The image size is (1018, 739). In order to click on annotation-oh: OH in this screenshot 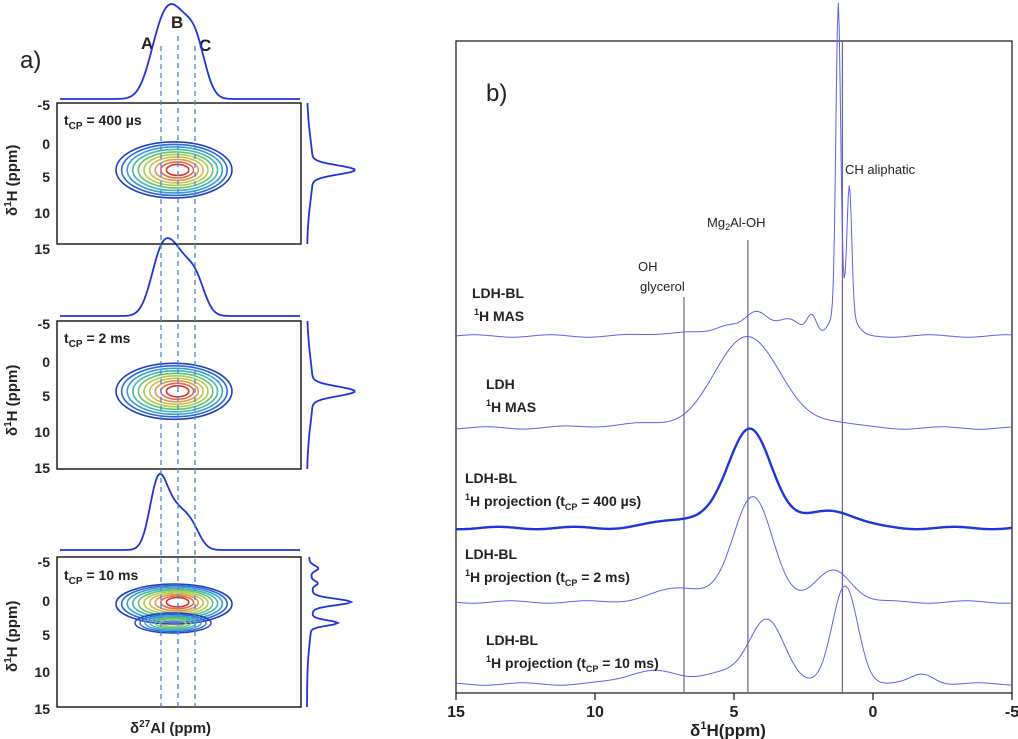, I will do `click(648, 266)`.